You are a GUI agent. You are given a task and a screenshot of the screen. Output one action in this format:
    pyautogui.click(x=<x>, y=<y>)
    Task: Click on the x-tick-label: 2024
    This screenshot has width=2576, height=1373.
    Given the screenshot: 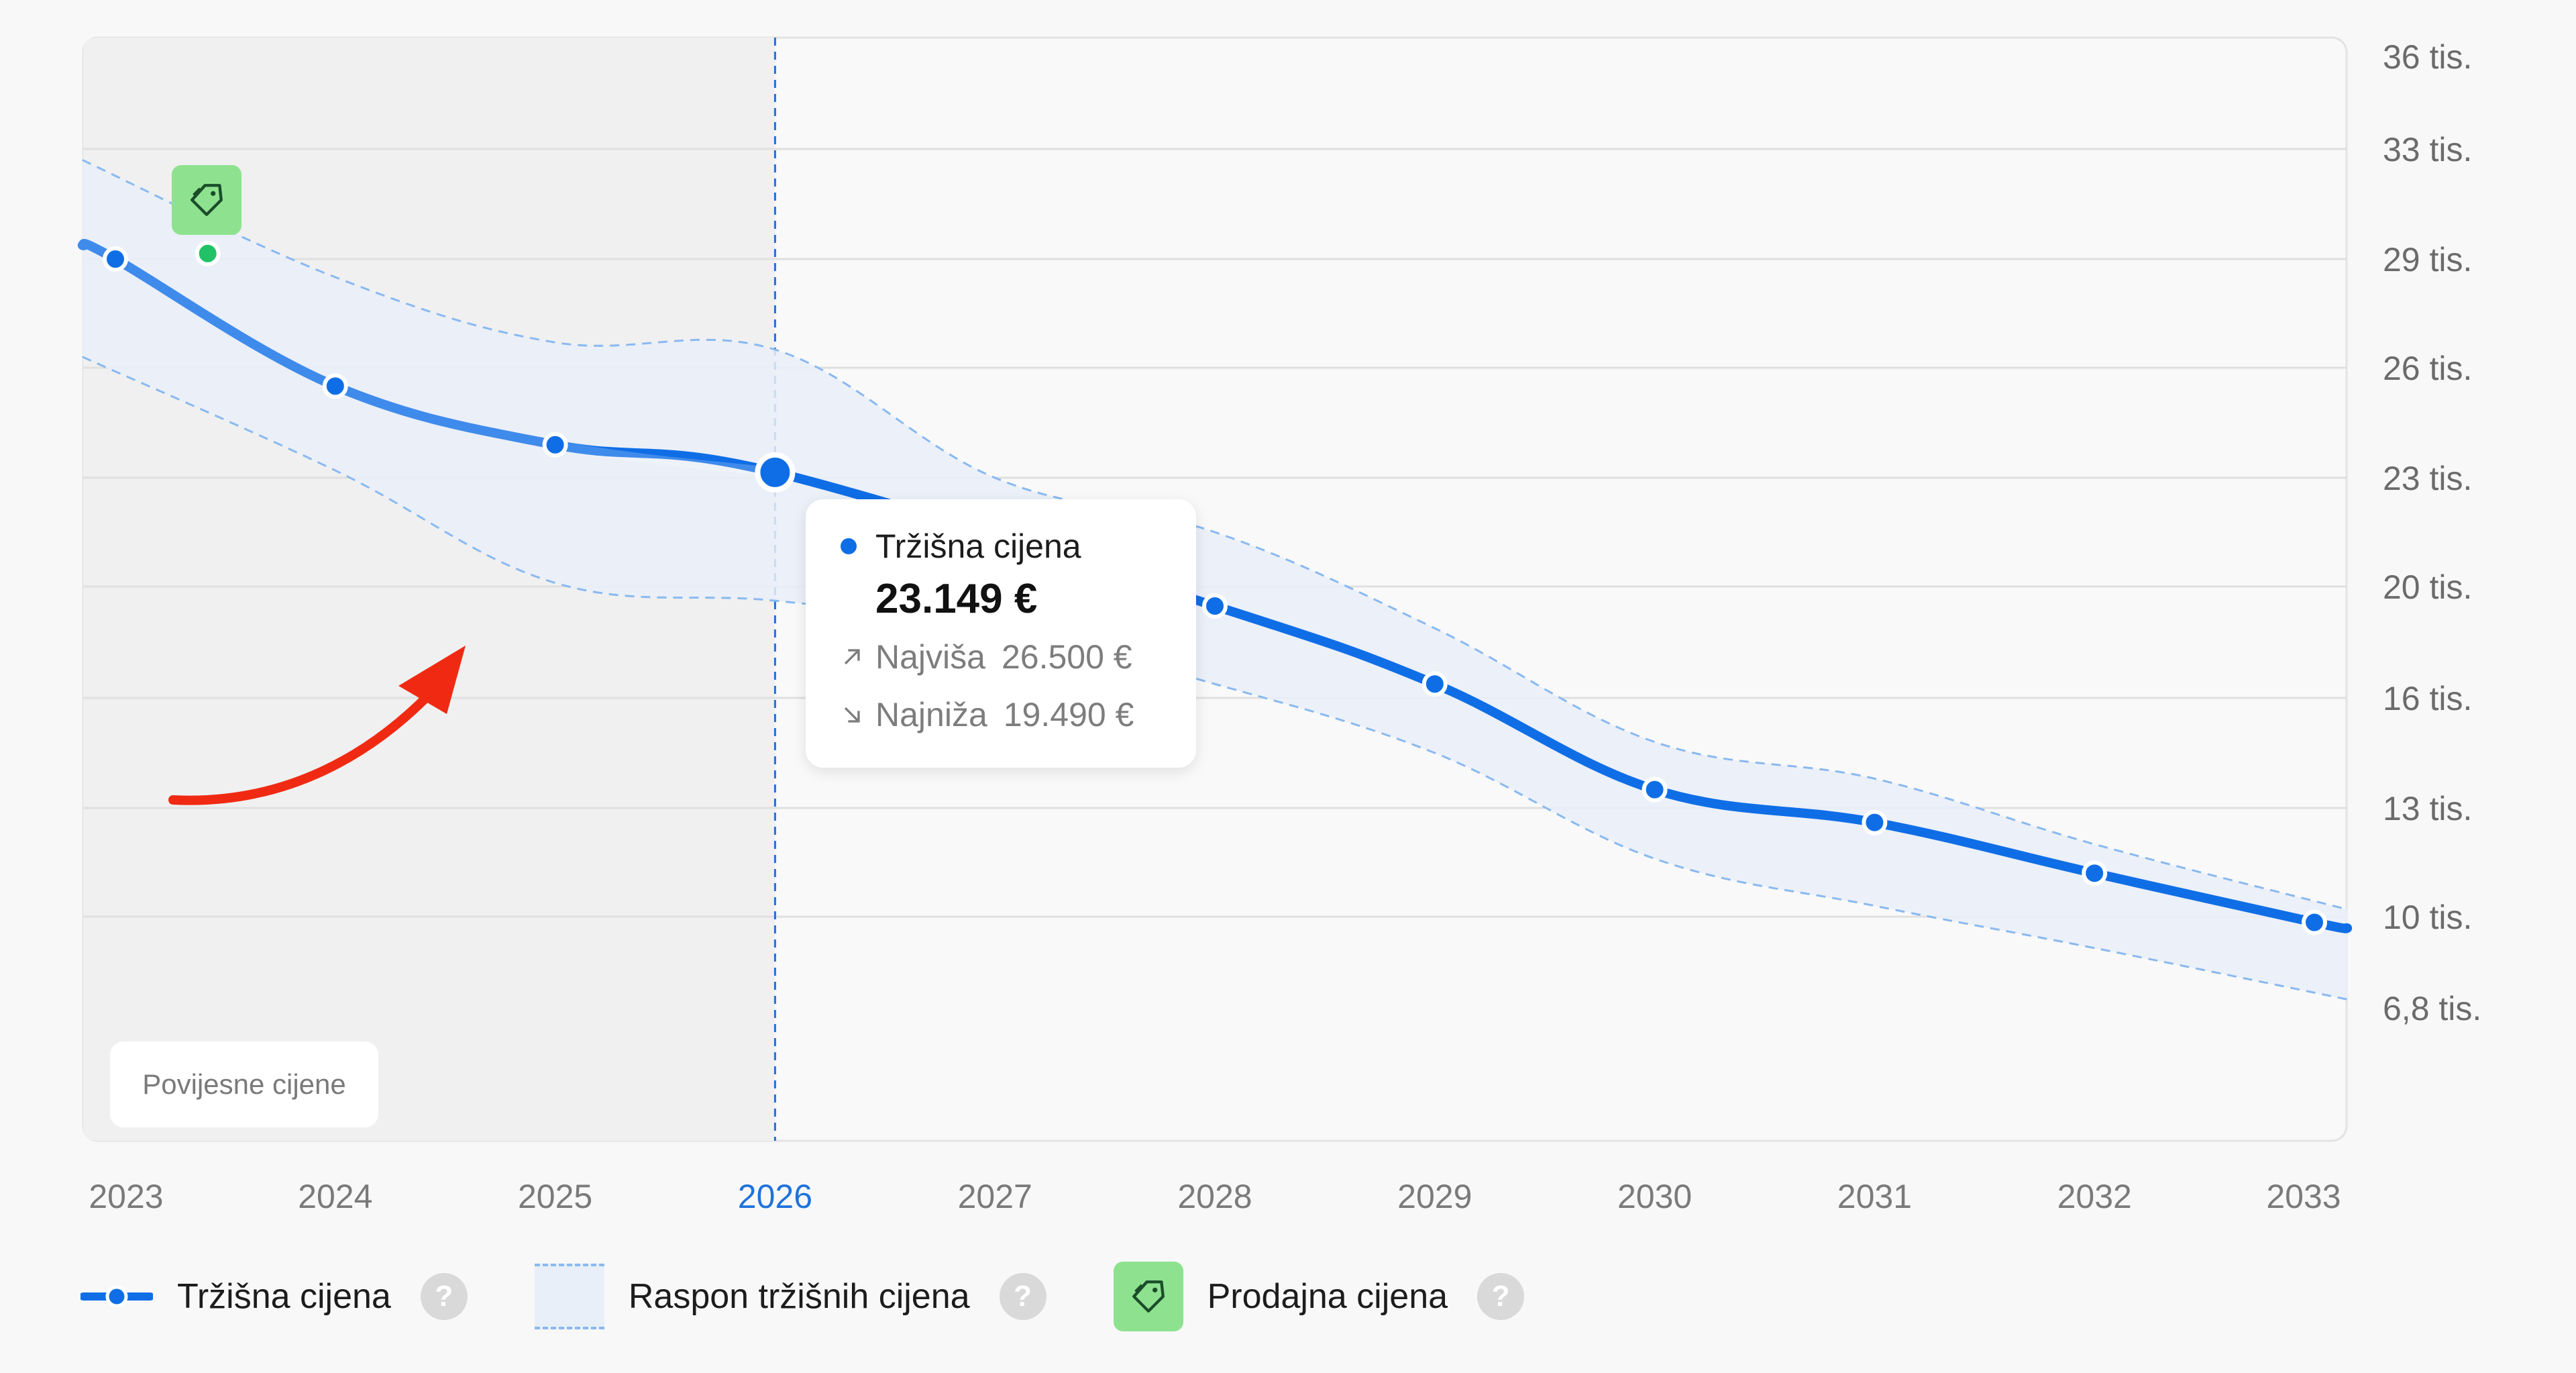 What is the action you would take?
    pyautogui.click(x=335, y=1196)
    